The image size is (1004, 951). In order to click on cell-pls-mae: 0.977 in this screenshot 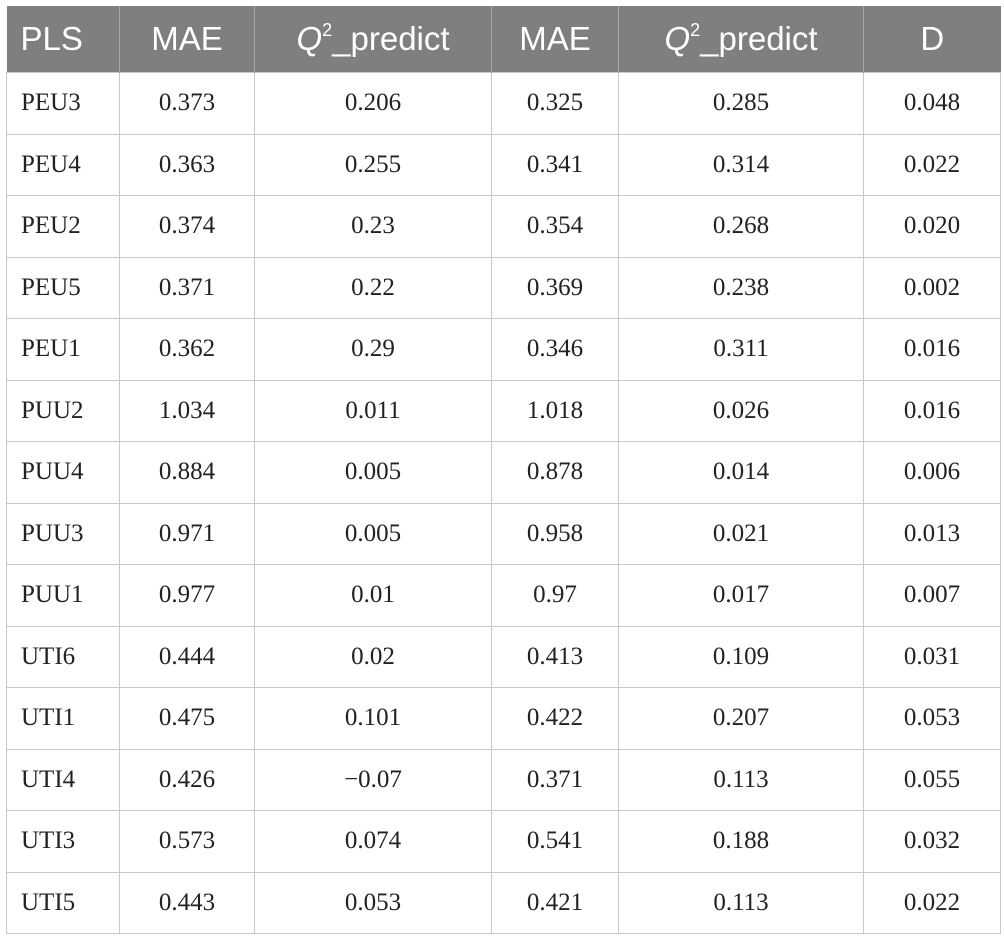, I will do `click(187, 595)`.